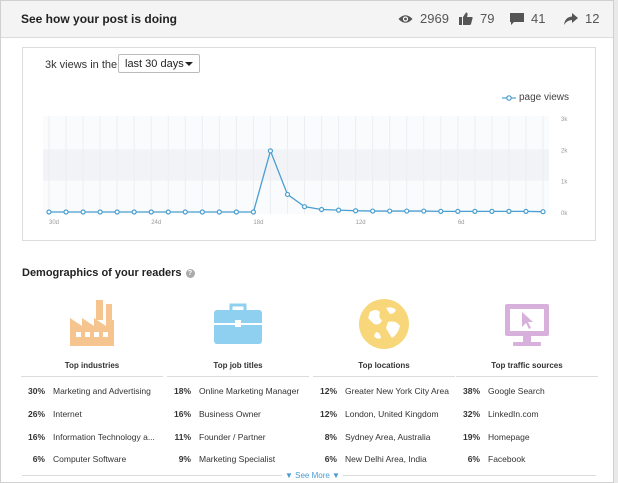 The width and height of the screenshot is (618, 483). Describe the element at coordinates (182, 391) in the screenshot. I see `row-percent: 18%` at that location.